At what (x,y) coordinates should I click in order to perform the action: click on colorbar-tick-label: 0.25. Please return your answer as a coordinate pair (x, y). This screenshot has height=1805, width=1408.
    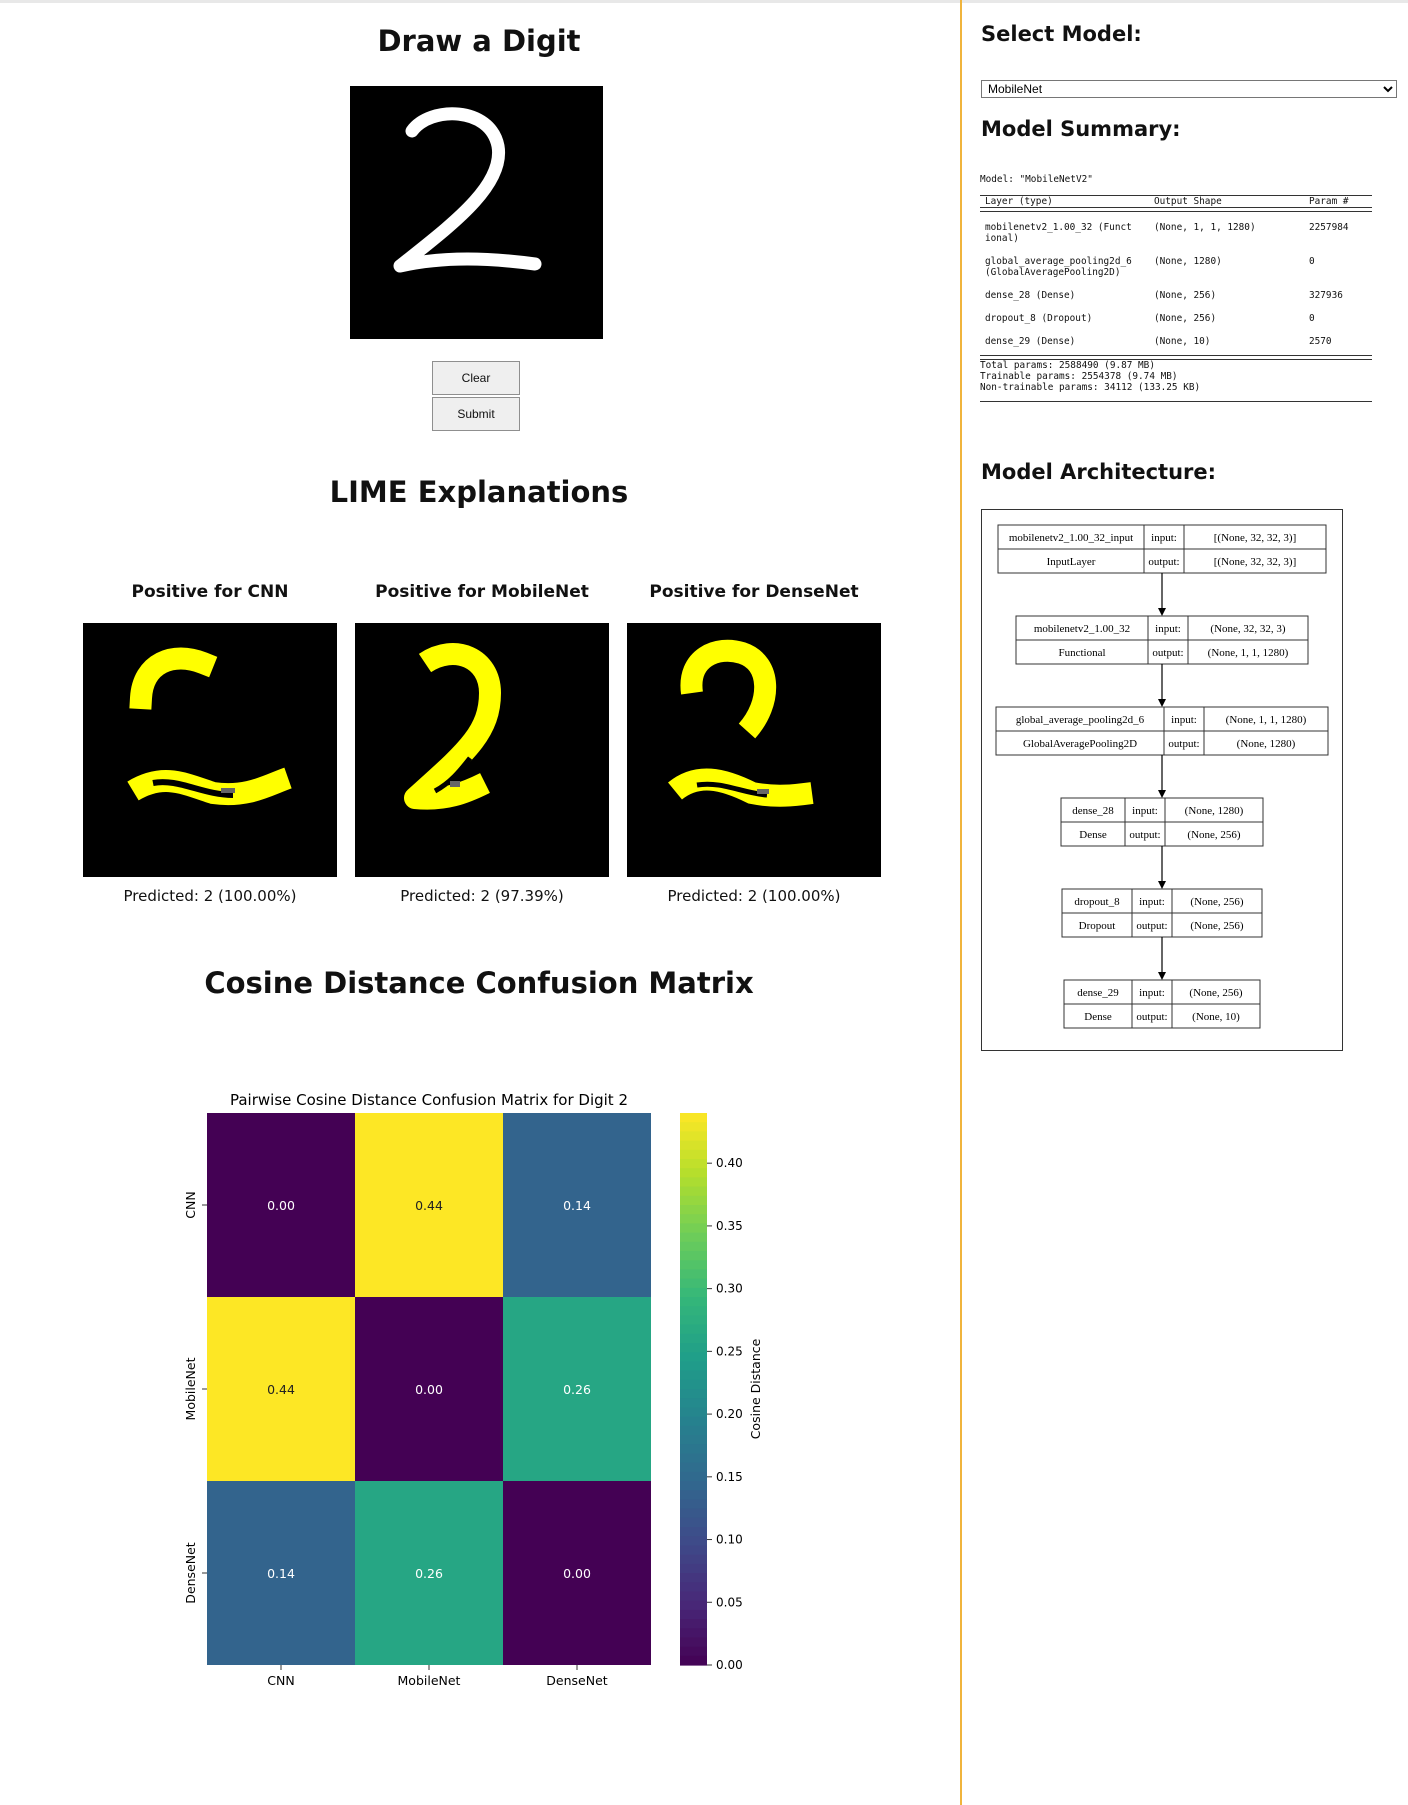
    Looking at the image, I should click on (729, 1351).